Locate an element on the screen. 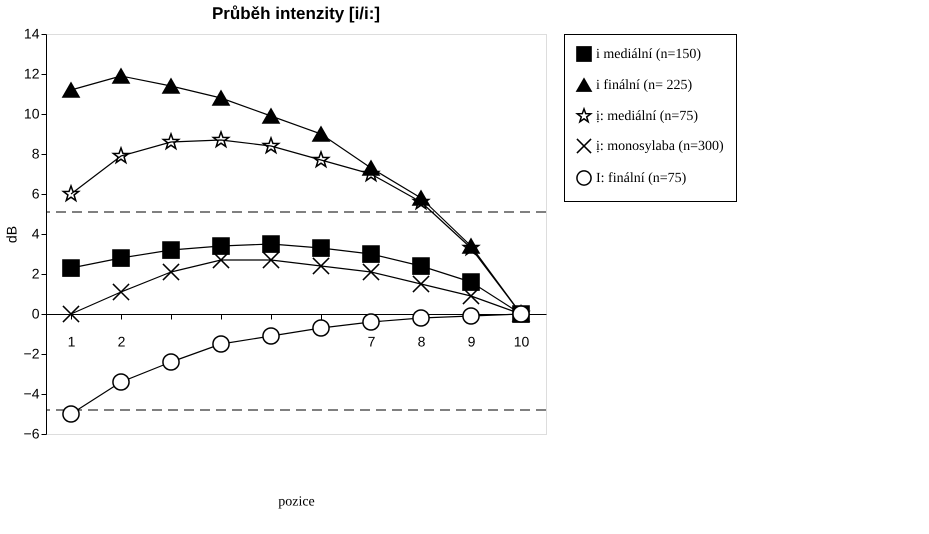  x-tick-label: 9 is located at coordinates (472, 342).